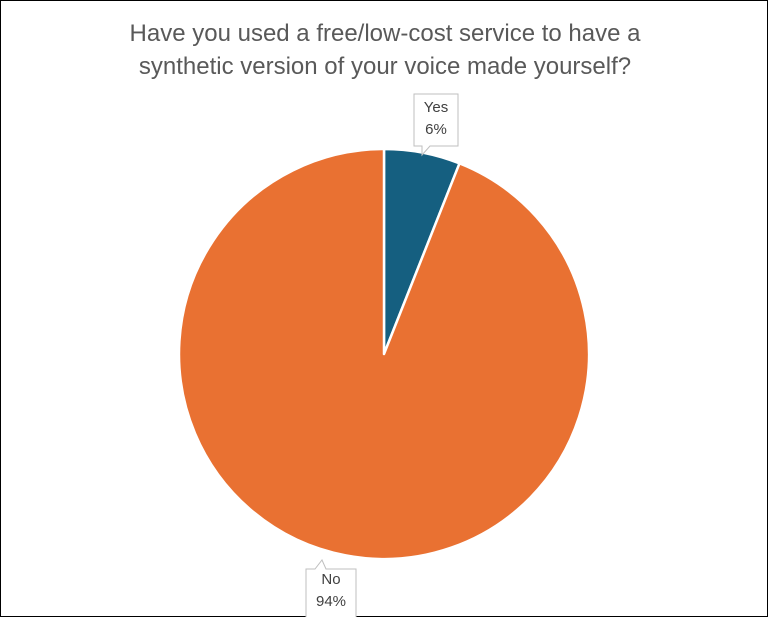  I want to click on data-label-yes-callout, so click(436, 125).